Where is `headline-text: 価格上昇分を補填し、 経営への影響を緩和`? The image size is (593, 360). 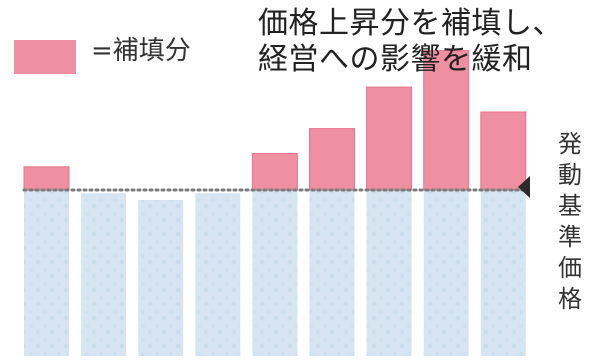
headline-text: 価格上昇分を補填し、 経営への影響を緩和 is located at coordinates (425, 42).